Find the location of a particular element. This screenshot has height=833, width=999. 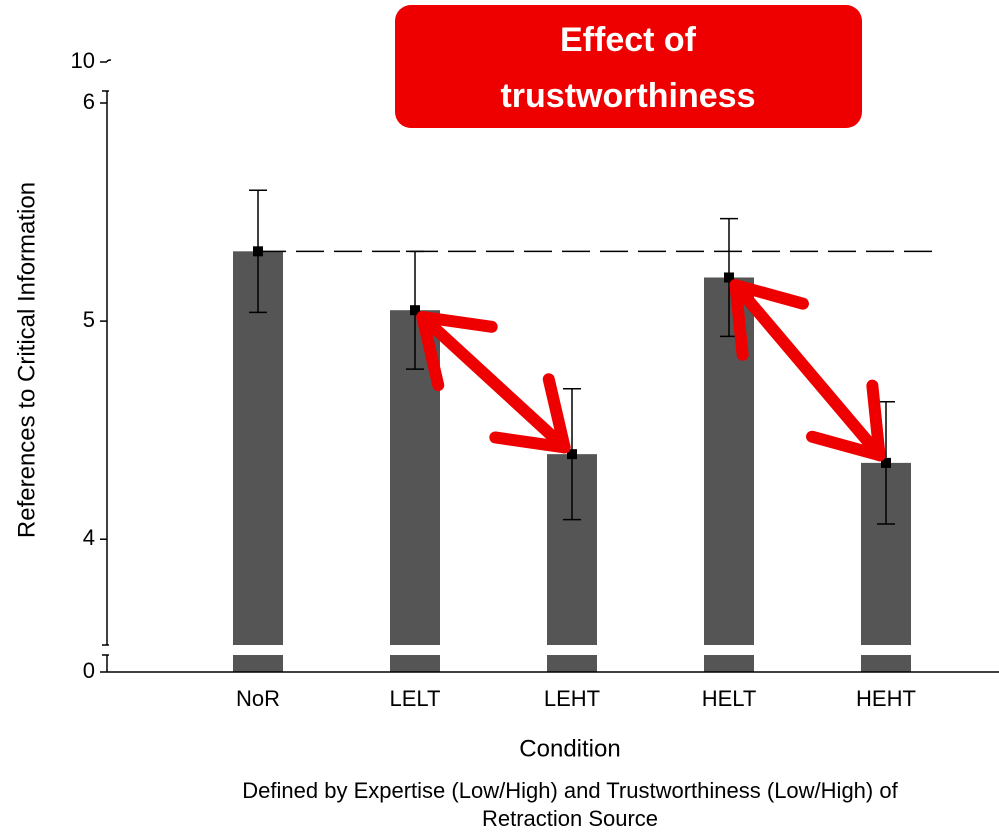

bar is located at coordinates (258, 461).